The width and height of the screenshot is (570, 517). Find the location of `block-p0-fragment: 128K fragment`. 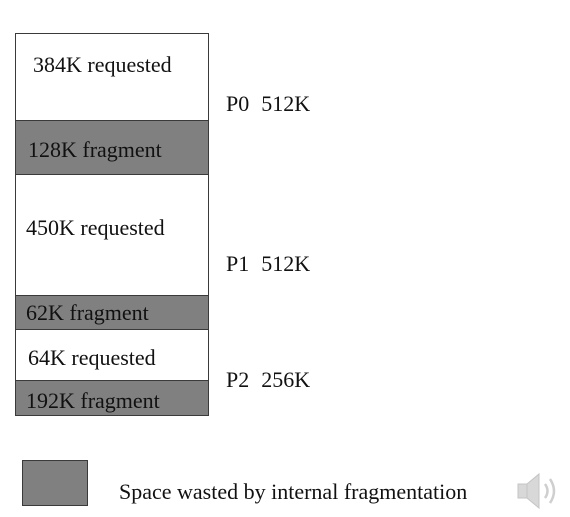

block-p0-fragment: 128K fragment is located at coordinates (112, 147).